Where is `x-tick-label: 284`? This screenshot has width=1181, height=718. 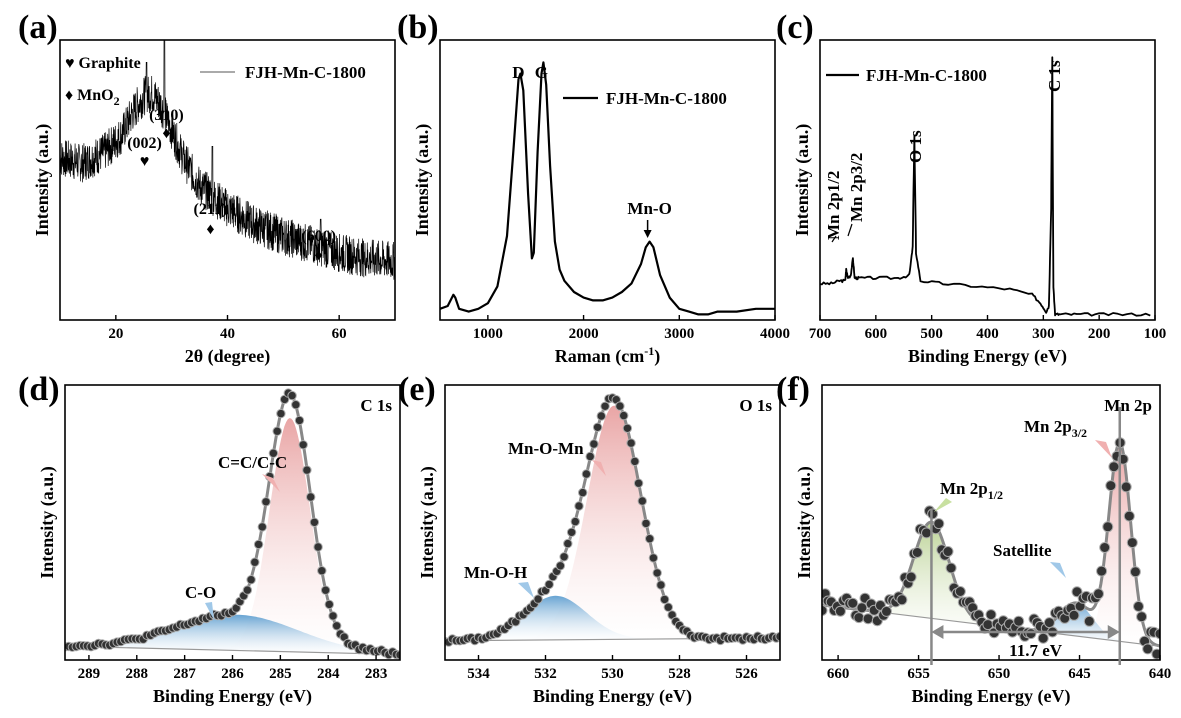 x-tick-label: 284 is located at coordinates (328, 674).